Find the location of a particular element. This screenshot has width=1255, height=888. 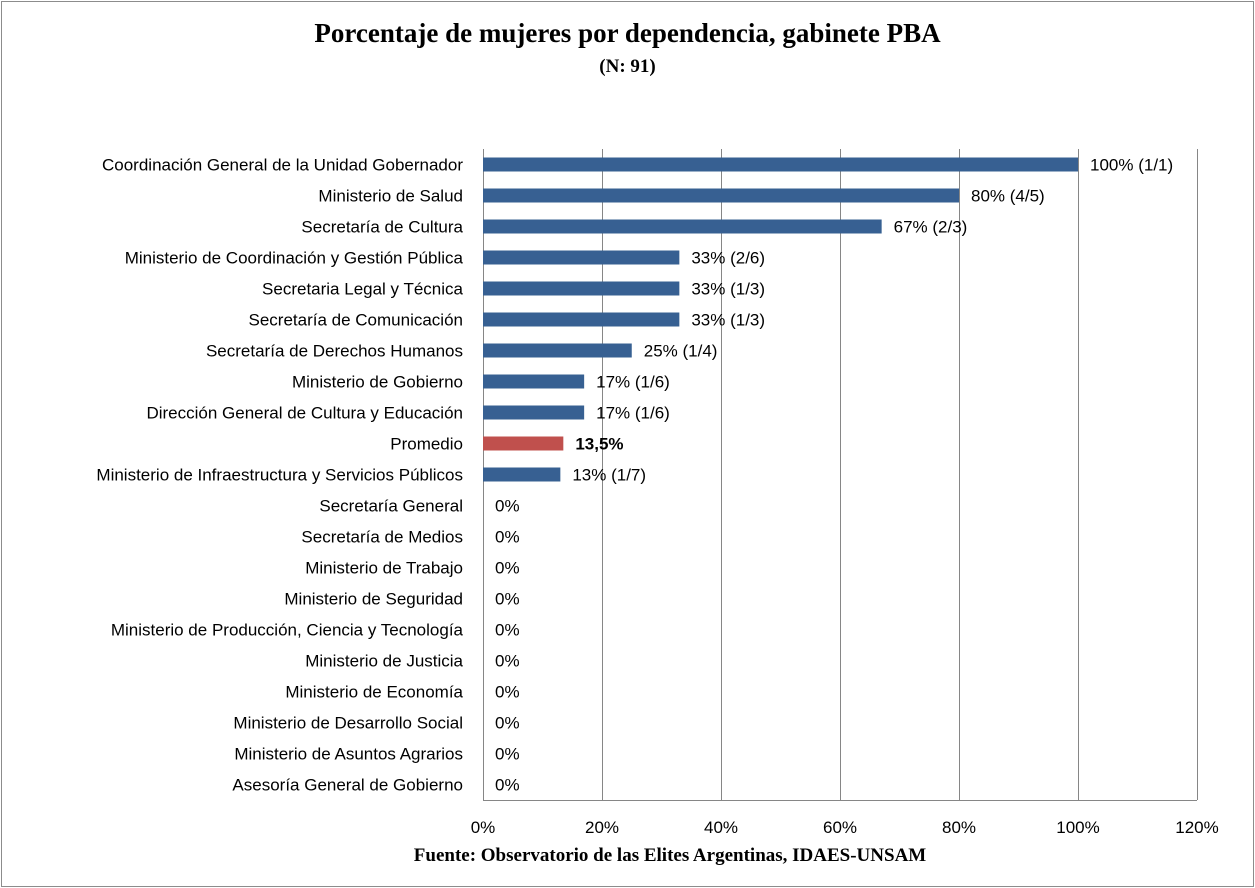

category-label: Ministerio de Trabajo is located at coordinates (384, 568).